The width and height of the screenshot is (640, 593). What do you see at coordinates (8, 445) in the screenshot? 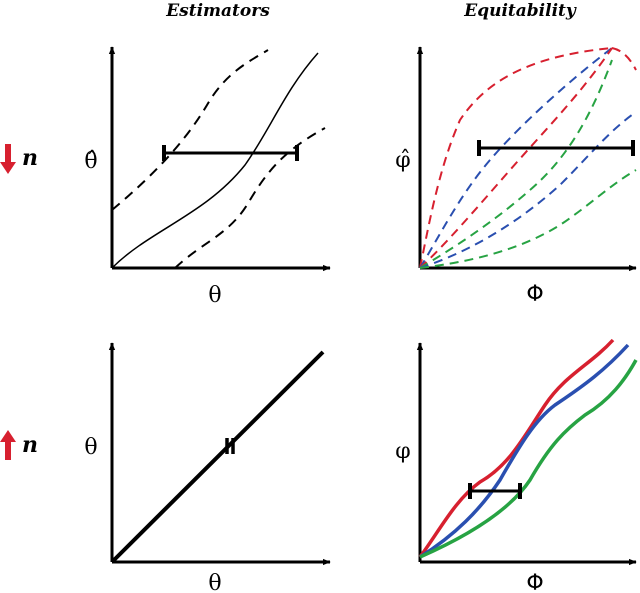
I see `up-arrow-icon` at bounding box center [8, 445].